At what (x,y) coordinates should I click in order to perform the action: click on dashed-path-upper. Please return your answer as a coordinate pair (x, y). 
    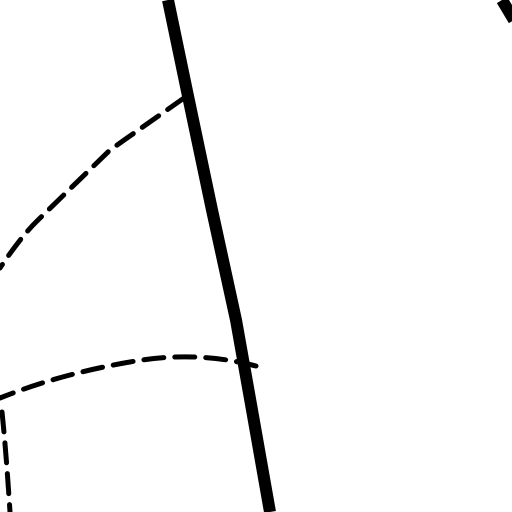
    Looking at the image, I should click on (93, 183).